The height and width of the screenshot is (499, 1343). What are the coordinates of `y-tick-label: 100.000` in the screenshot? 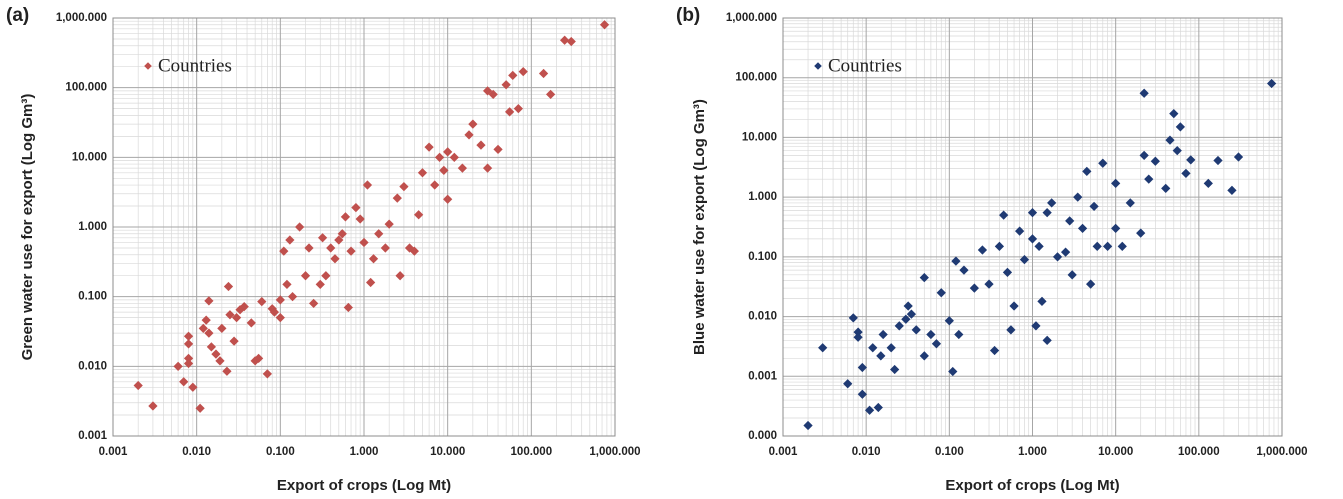 It's located at (86, 88).